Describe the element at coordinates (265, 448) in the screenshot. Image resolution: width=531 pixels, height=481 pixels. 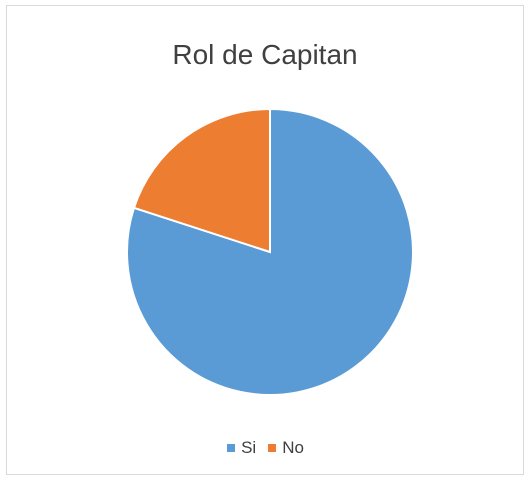
I see `legend: Si No` at that location.